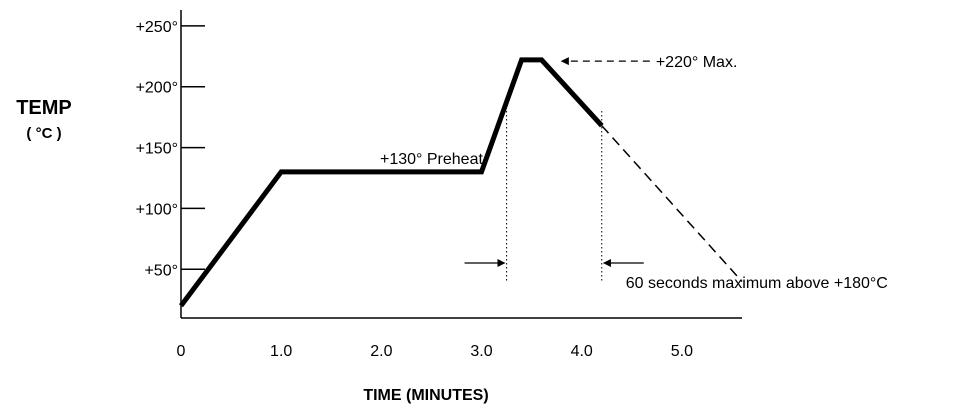  What do you see at coordinates (672, 204) in the screenshot?
I see `cooling-extension-line` at bounding box center [672, 204].